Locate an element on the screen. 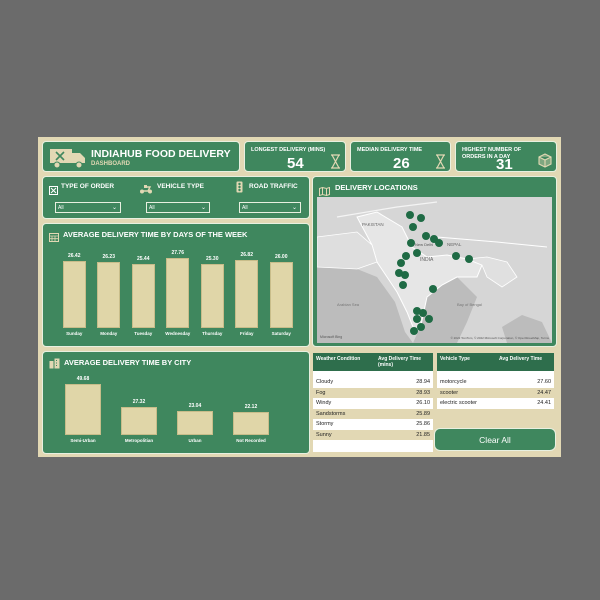  category-label: Not Recorded is located at coordinates (251, 440).